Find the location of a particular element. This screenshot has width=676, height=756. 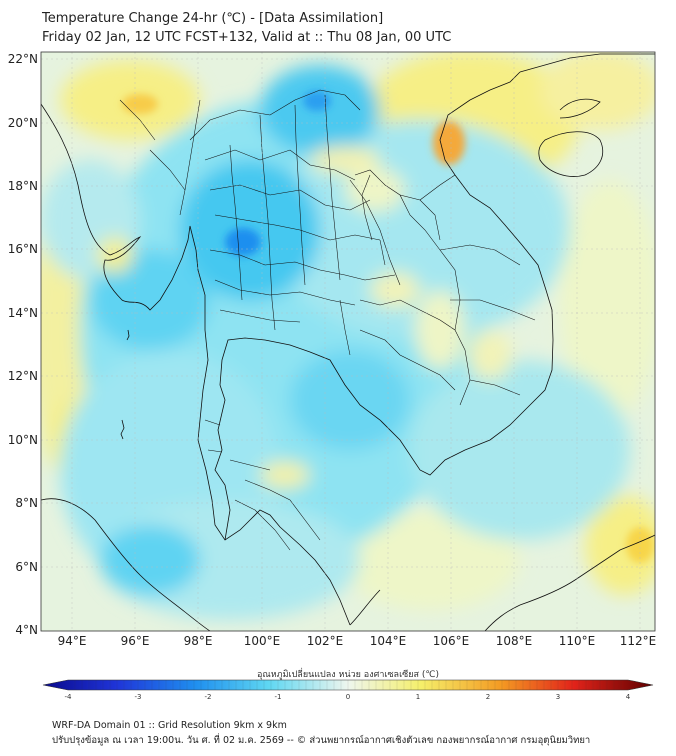

lon-label: 98°E is located at coordinates (198, 641).